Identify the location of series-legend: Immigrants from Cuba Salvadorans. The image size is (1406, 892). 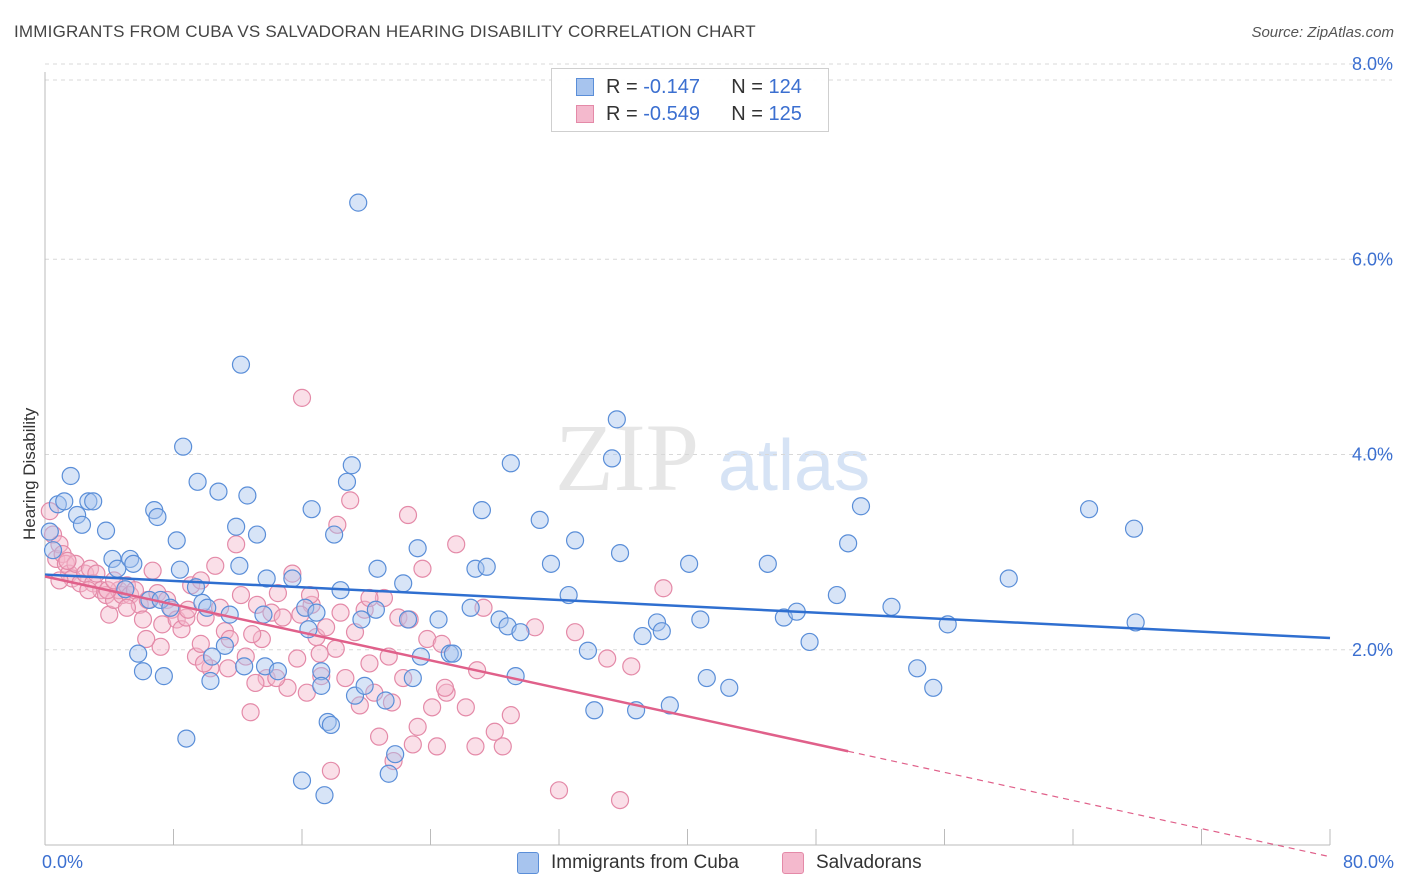
(703, 865).